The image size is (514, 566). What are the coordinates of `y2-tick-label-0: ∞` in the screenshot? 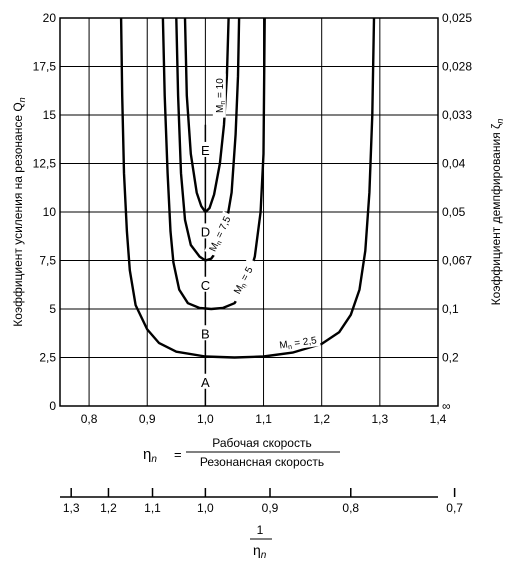 It's located at (446, 406).